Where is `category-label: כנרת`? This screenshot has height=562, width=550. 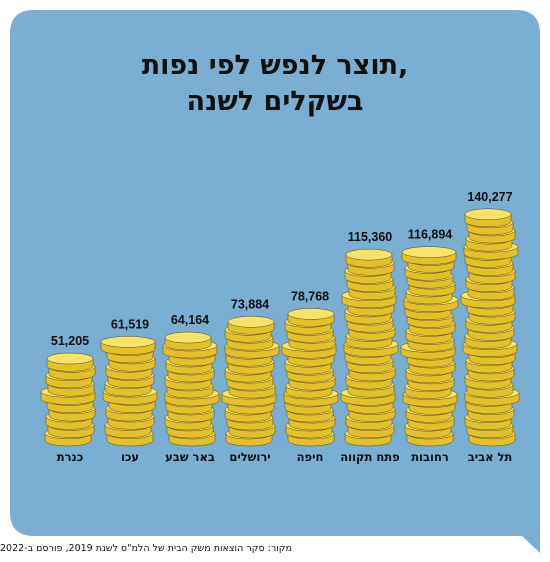 category-label: כנרת is located at coordinates (70, 457).